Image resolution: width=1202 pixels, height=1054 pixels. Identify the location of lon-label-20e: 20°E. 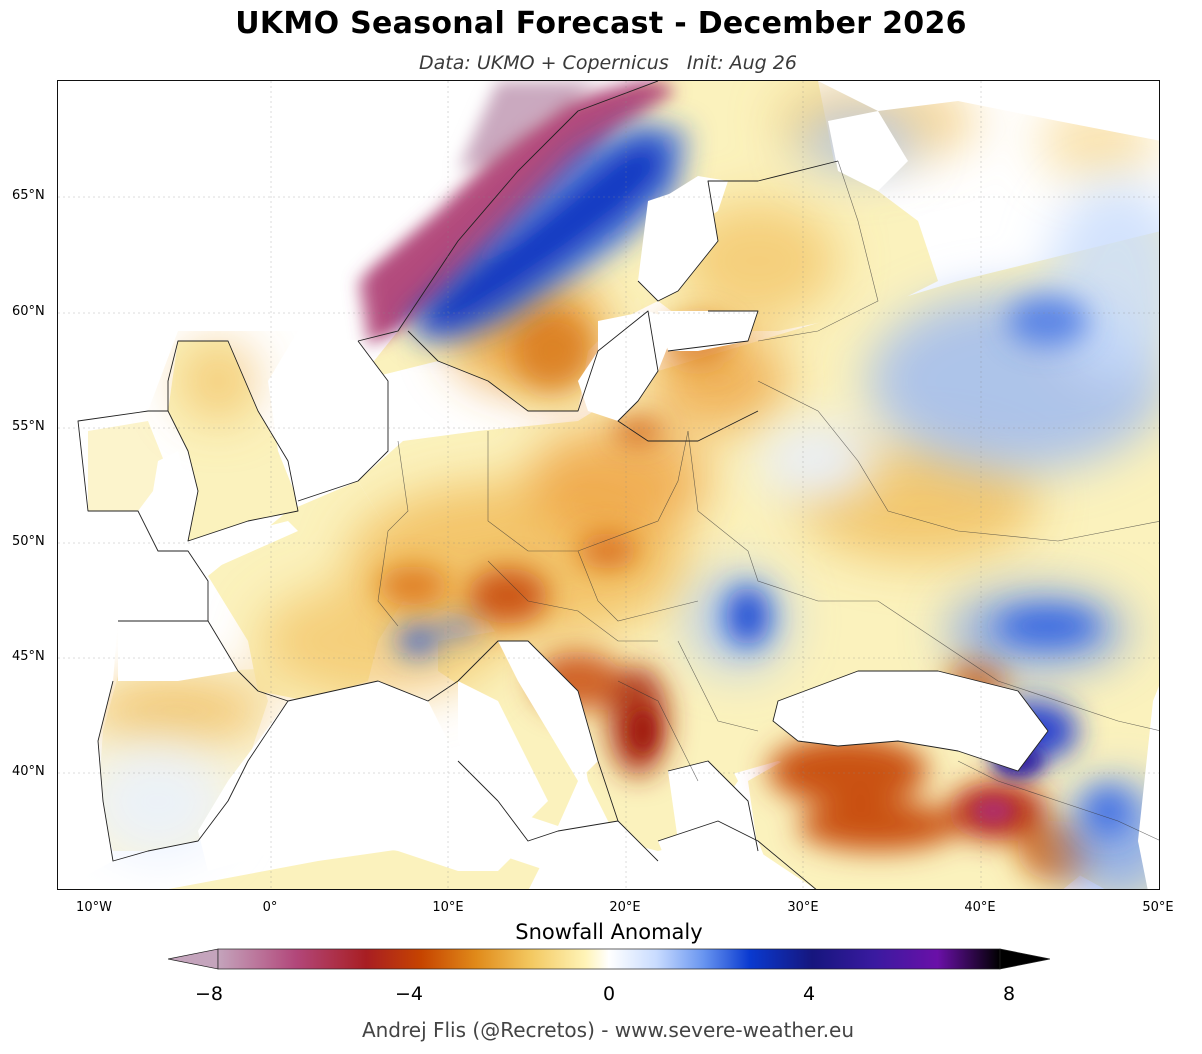
(625, 907).